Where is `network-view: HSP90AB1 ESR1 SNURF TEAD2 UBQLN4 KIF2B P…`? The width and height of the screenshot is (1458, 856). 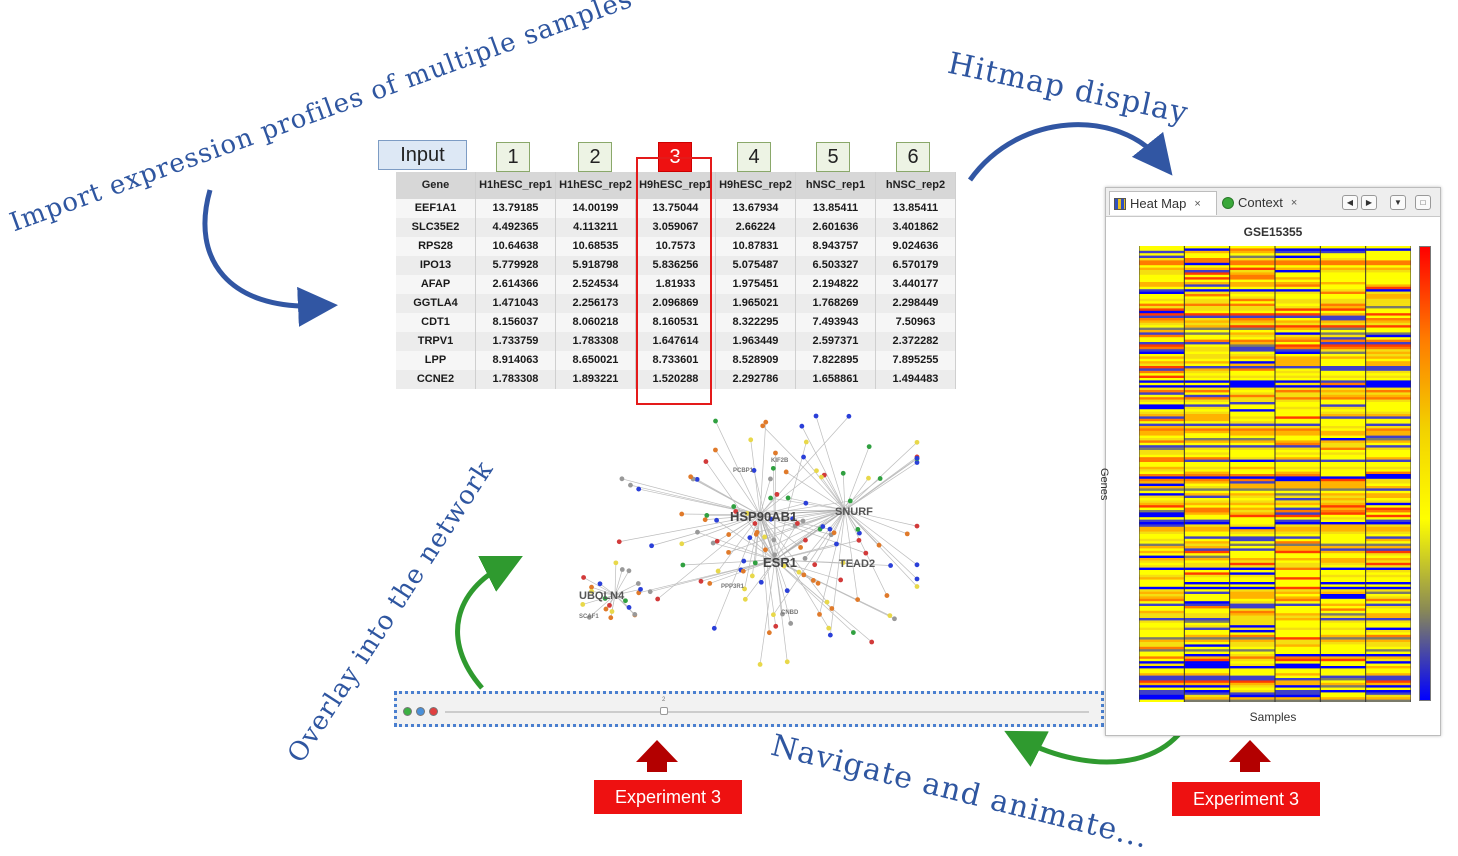 network-view: HSP90AB1 ESR1 SNURF TEAD2 UBQLN4 KIF2B P… is located at coordinates (735, 550).